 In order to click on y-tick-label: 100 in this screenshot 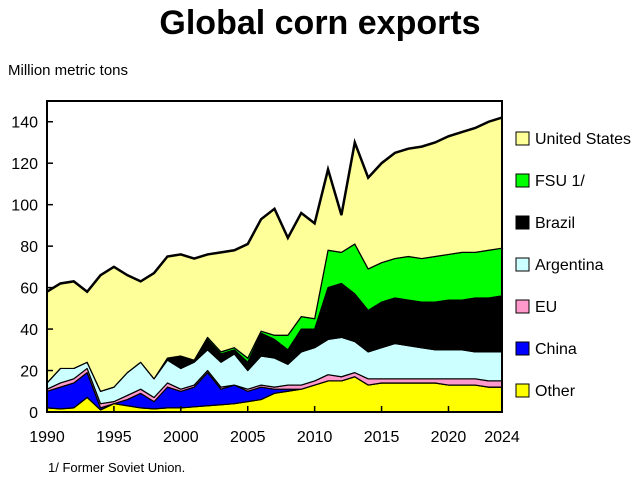, I will do `click(24, 206)`.